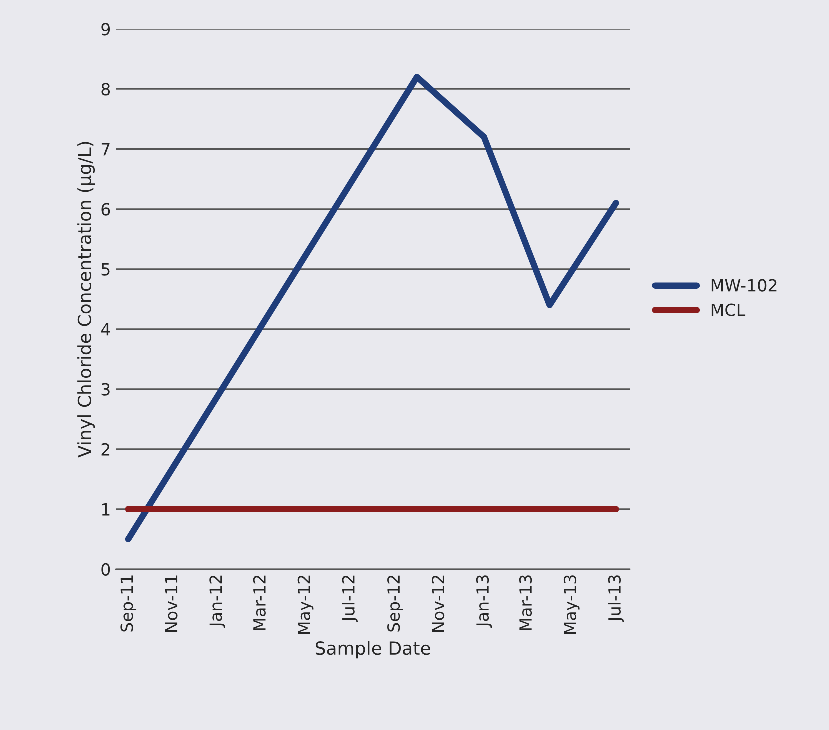 The image size is (829, 730). Describe the element at coordinates (616, 599) in the screenshot. I see `x-tick-label: Jul-13` at that location.